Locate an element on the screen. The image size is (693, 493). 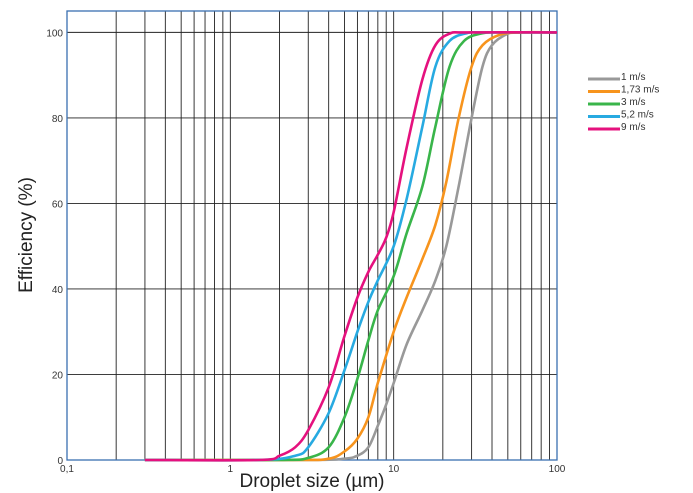
legend: 1 m/s 1,73 m/s3 m/s 5,2 m/s9 m/s is located at coordinates (623, 102).